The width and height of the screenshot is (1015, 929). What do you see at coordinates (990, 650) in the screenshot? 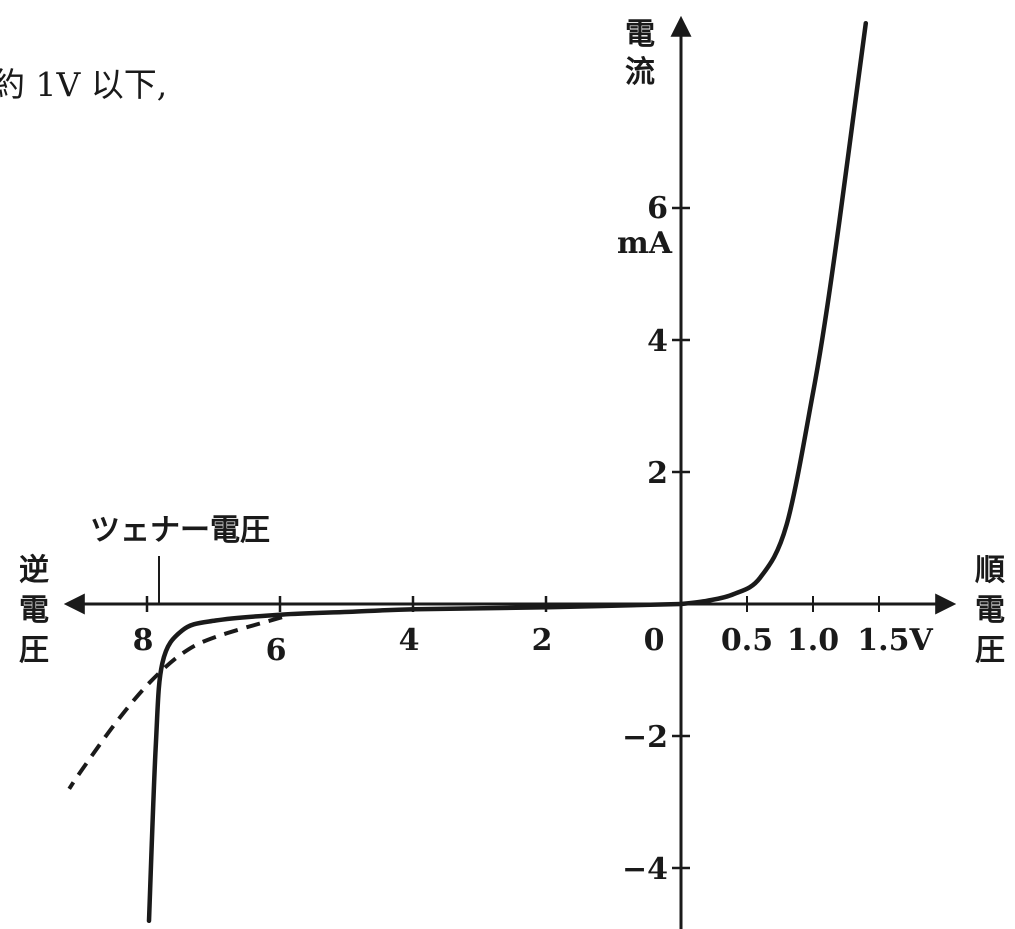
I see `x-forward-label-char: 圧` at bounding box center [990, 650].